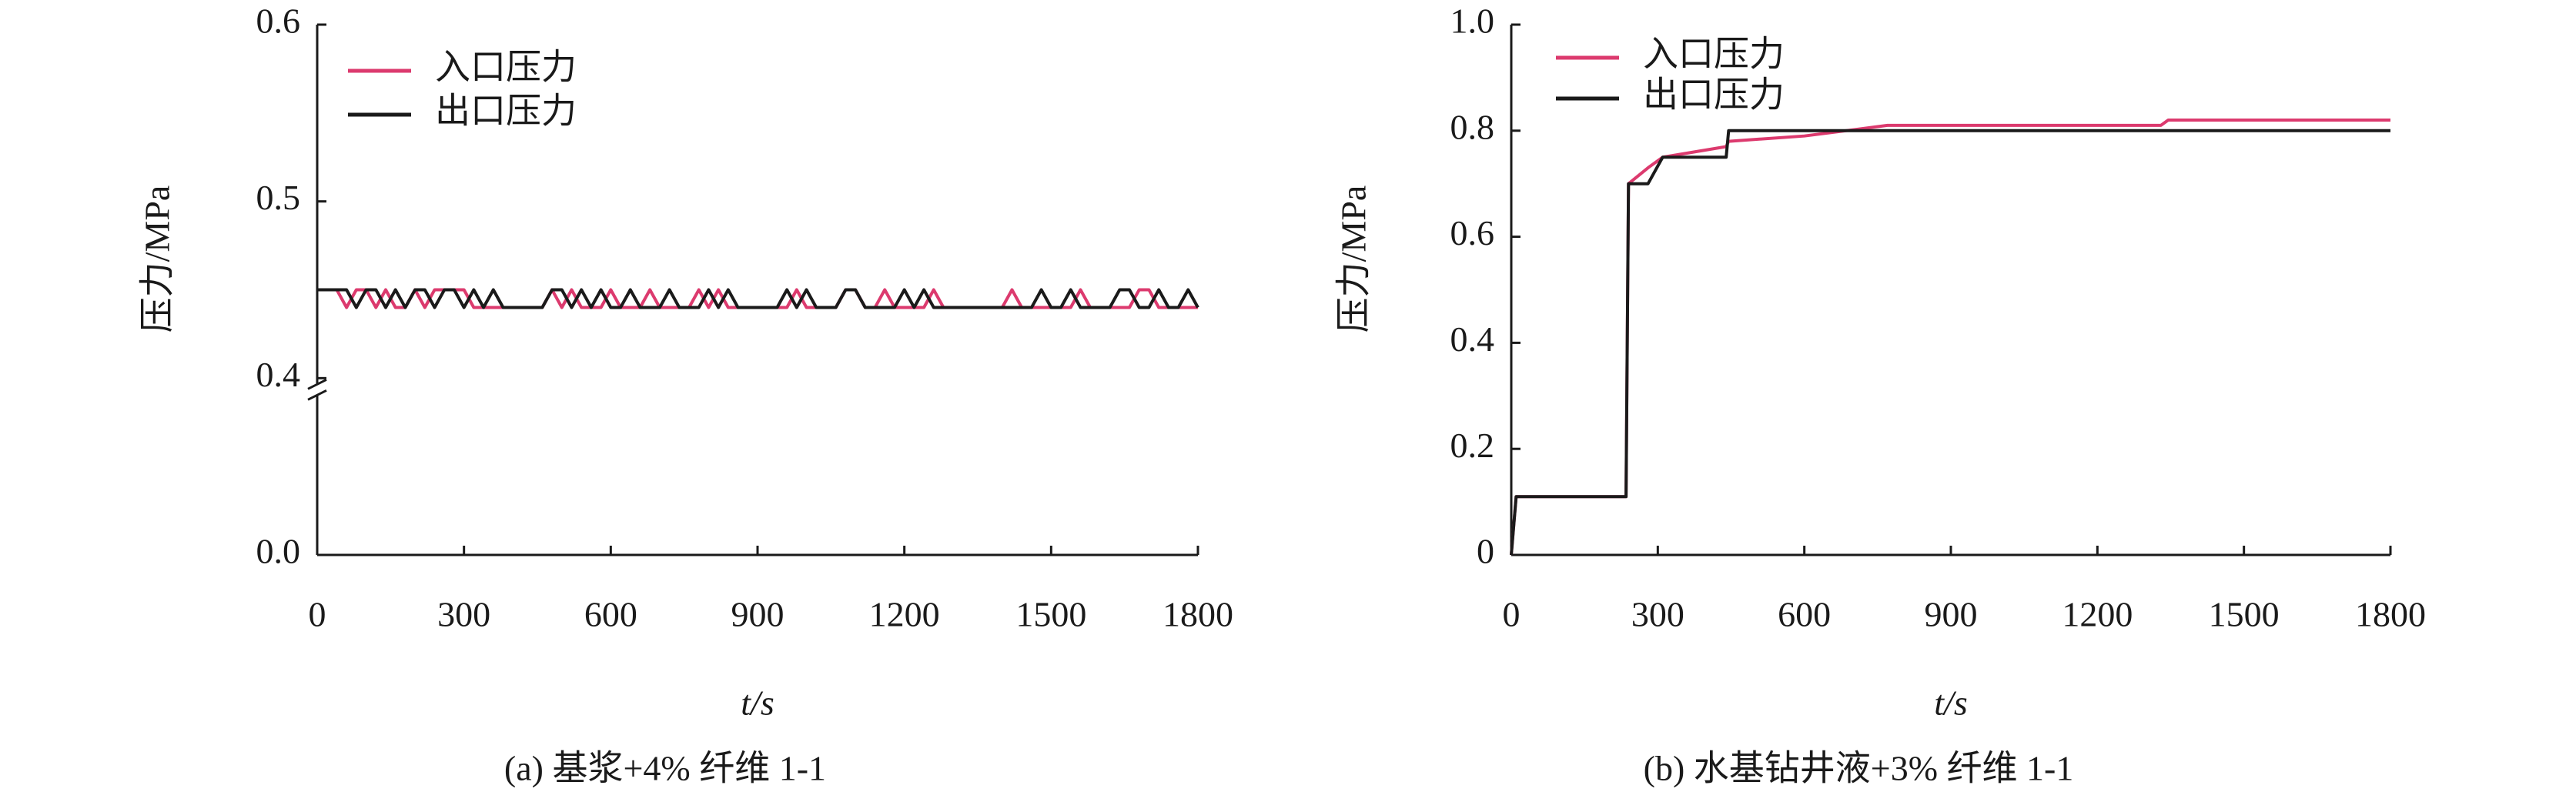 The width and height of the screenshot is (2576, 812). Describe the element at coordinates (1472, 445) in the screenshot. I see `y-tick-label: 0.2` at that location.